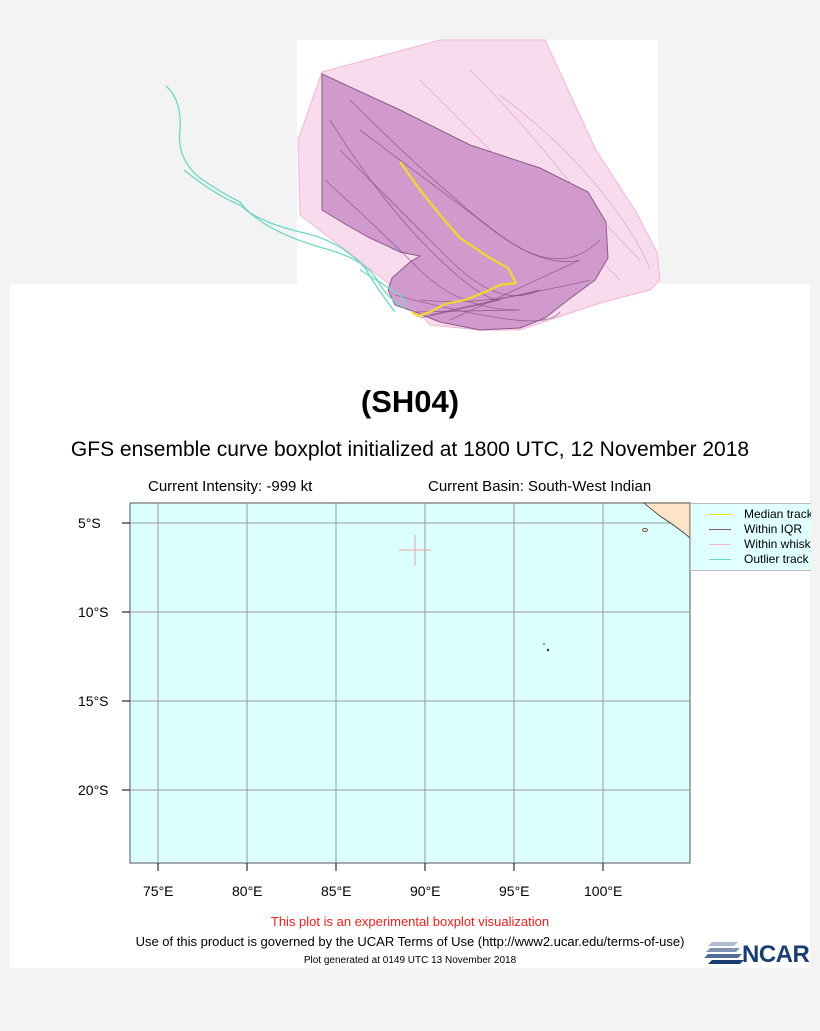 Image resolution: width=820 pixels, height=1031 pixels. What do you see at coordinates (425, 891) in the screenshot?
I see `lon-label-90e: 90°E` at bounding box center [425, 891].